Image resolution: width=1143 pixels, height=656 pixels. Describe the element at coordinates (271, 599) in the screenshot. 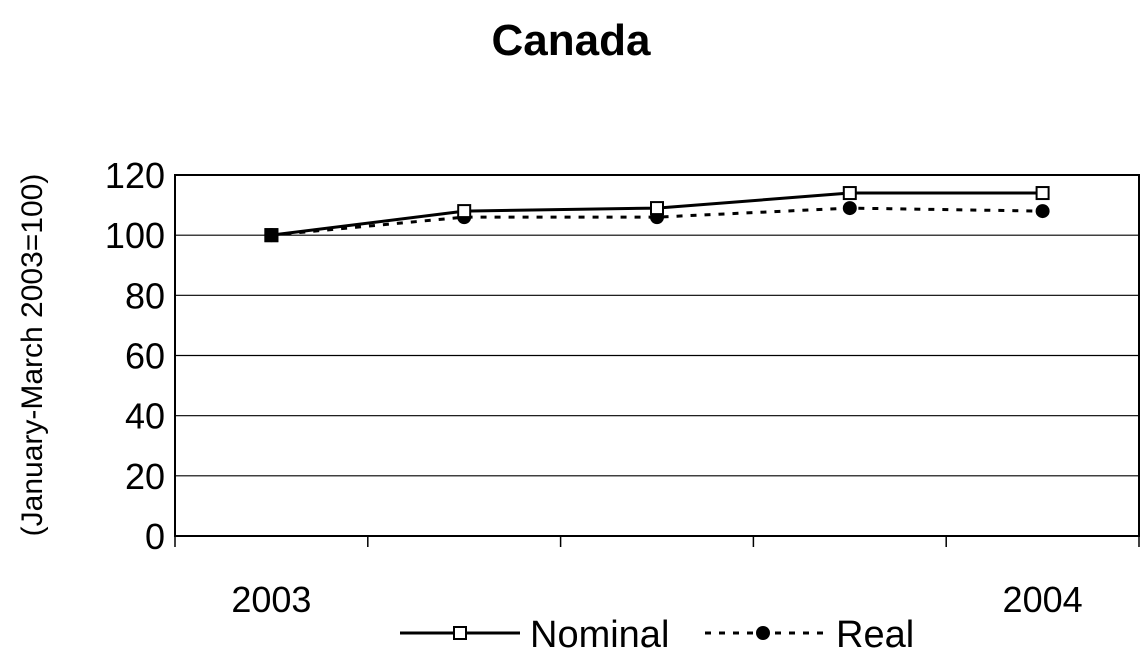

I see `x-tick-label: 2003` at that location.